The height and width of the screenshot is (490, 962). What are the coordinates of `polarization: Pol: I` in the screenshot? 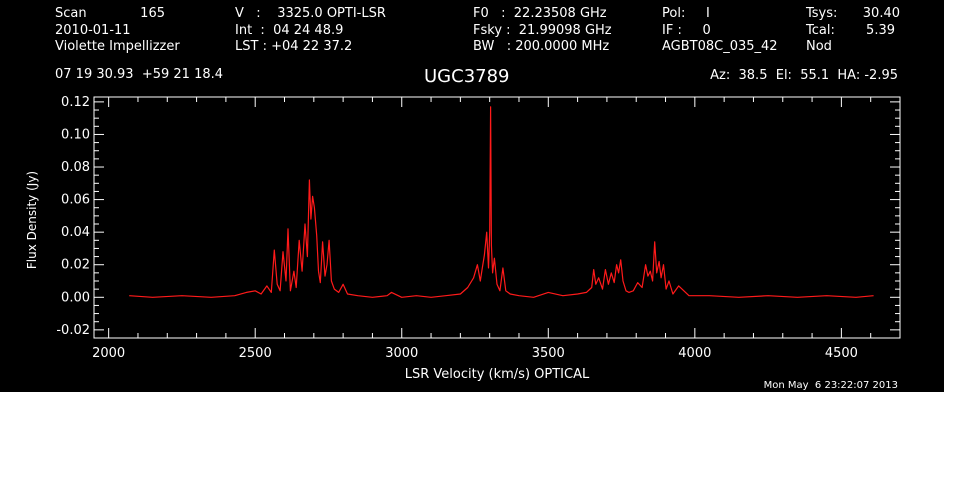 It's located at (686, 13).